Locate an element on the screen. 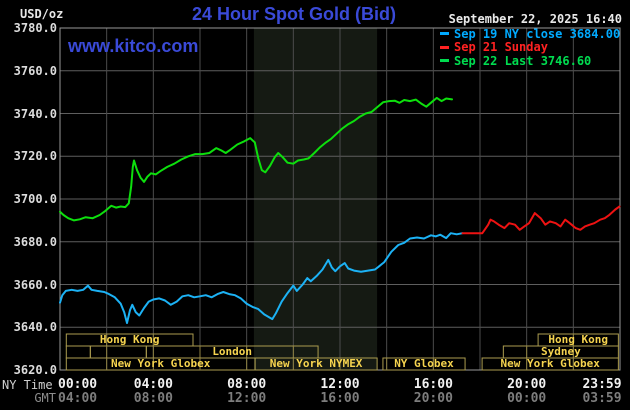  x-tick-label-ny: 00:00 is located at coordinates (78, 384).